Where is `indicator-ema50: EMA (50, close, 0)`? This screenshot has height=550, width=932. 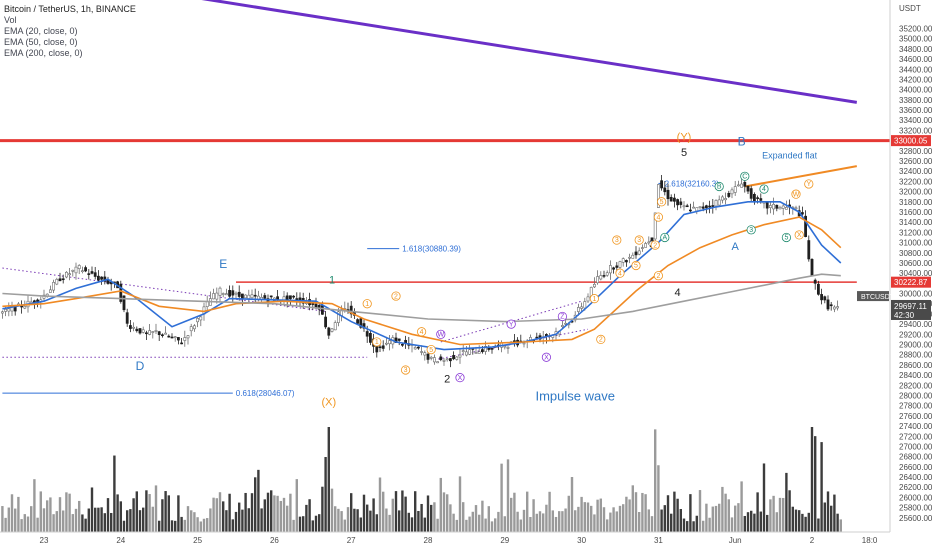
indicator-ema50: EMA (50, close, 0) is located at coordinates (41, 42).